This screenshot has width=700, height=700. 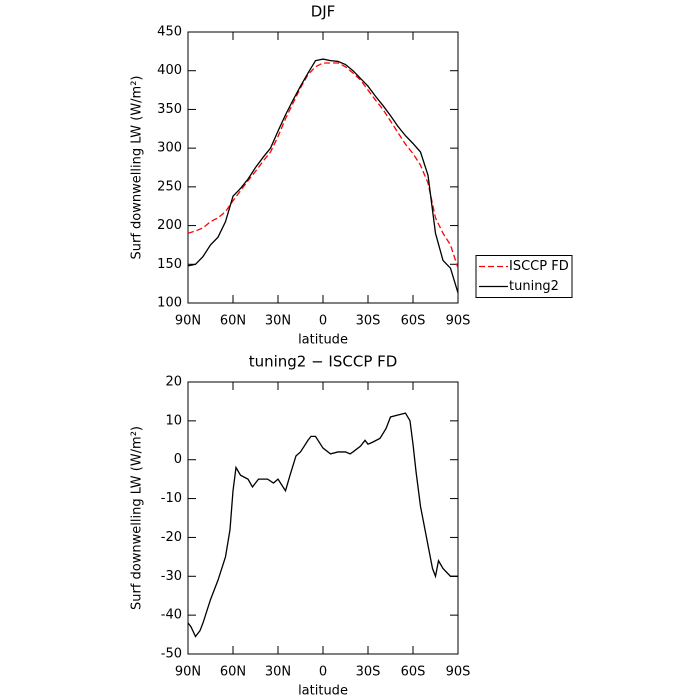 I want to click on y-tick-label: -50, so click(x=171, y=654).